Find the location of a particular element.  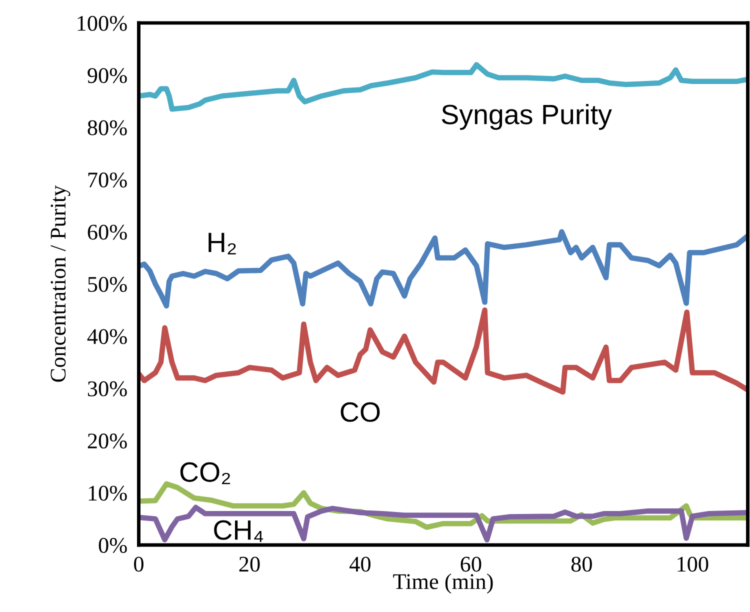

y-tick-label: 30% is located at coordinates (107, 388).